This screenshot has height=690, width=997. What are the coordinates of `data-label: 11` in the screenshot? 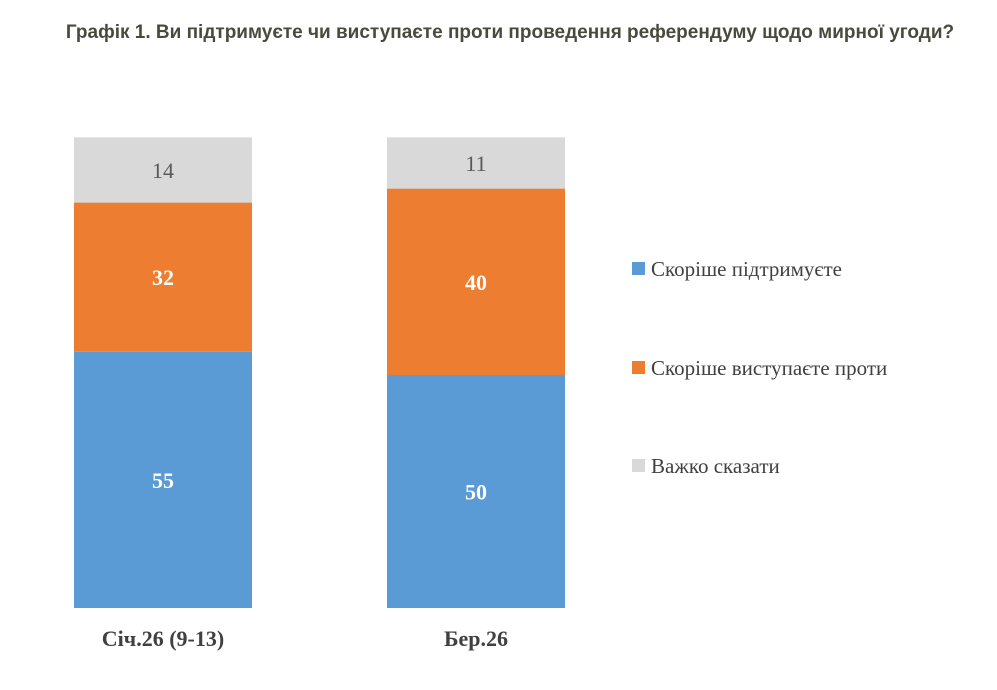 It's located at (475, 163).